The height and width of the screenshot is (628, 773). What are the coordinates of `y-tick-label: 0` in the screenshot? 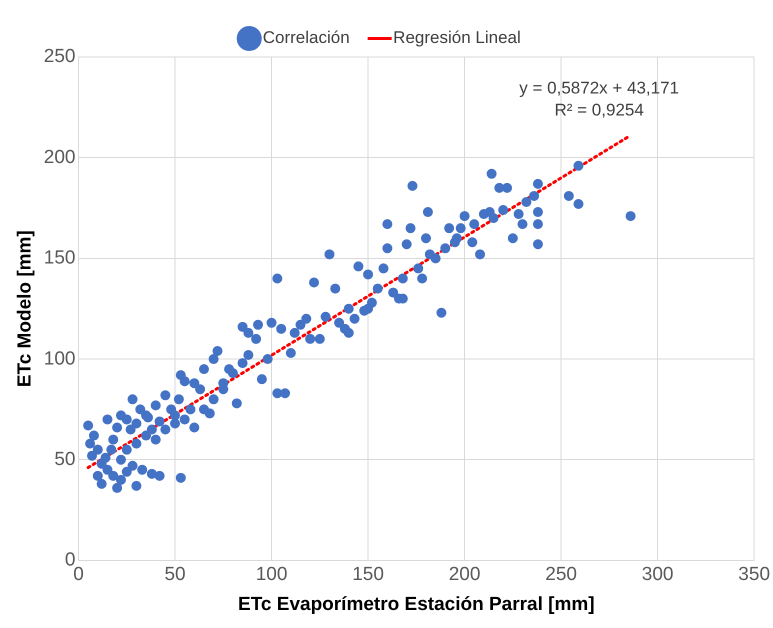 It's located at (70, 560).